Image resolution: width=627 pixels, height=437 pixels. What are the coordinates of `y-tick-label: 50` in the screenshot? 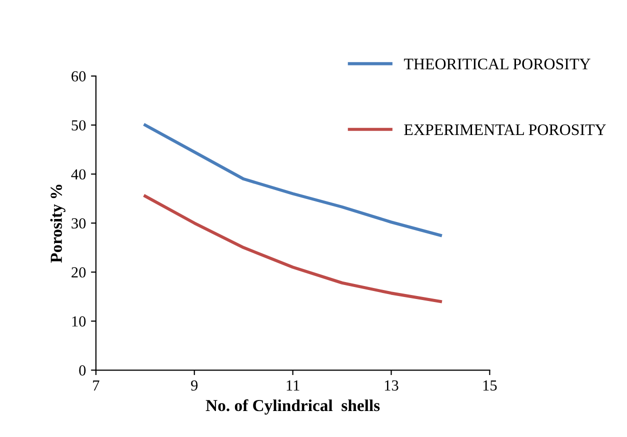 It's located at (79, 125).